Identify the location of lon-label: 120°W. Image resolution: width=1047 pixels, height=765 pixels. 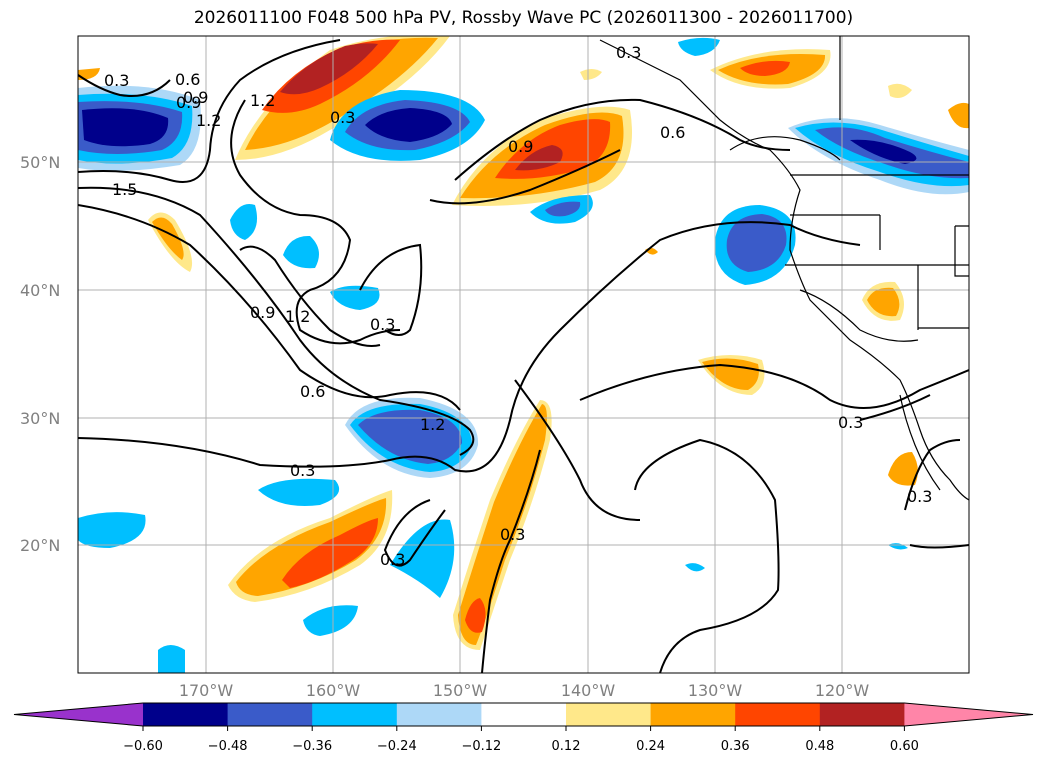
(842, 690).